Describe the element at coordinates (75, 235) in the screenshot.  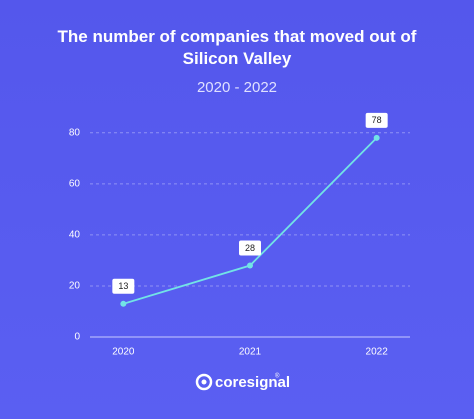
I see `y-tick-label: 40` at that location.